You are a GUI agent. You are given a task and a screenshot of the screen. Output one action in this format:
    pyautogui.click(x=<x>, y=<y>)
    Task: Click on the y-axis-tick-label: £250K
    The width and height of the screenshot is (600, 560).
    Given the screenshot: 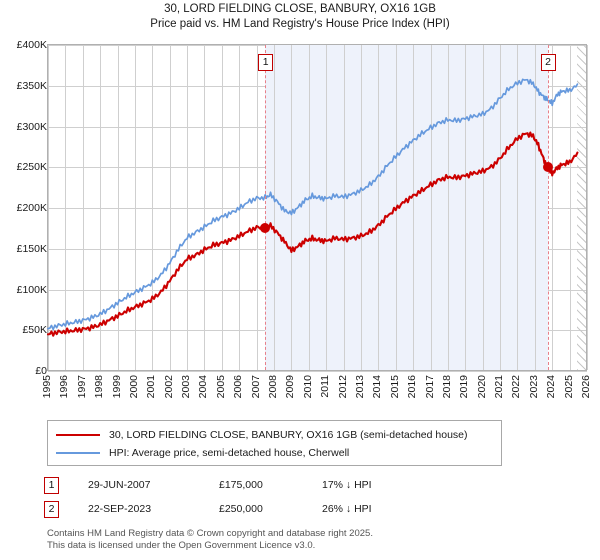 What is the action you would take?
    pyautogui.click(x=31, y=167)
    